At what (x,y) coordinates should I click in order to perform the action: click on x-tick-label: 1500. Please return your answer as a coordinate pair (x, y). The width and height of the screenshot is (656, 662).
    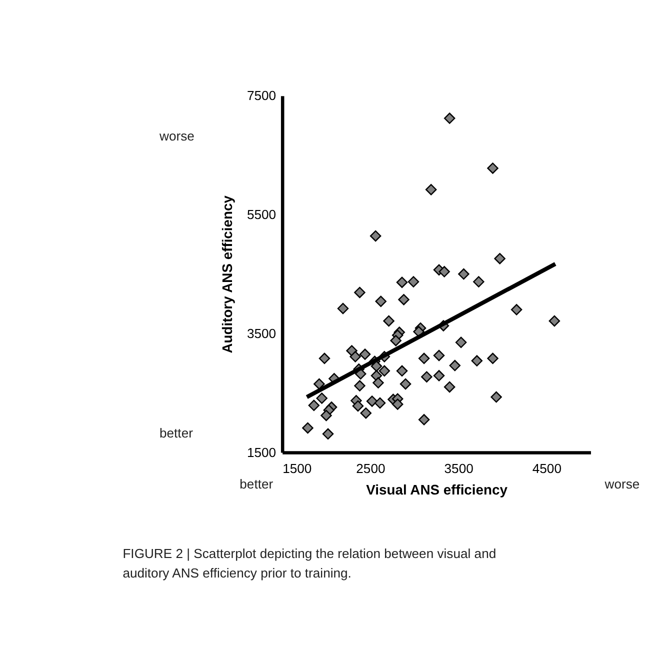
    Looking at the image, I should click on (297, 468).